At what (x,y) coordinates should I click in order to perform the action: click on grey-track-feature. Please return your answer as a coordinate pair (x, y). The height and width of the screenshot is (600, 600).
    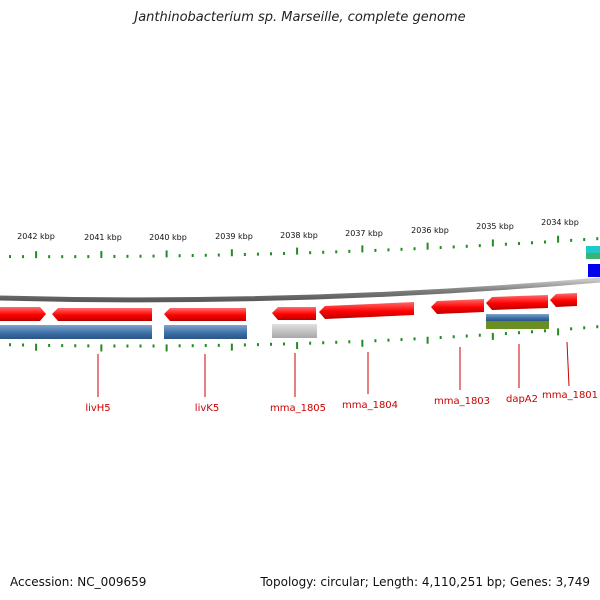
    Looking at the image, I should click on (294, 331).